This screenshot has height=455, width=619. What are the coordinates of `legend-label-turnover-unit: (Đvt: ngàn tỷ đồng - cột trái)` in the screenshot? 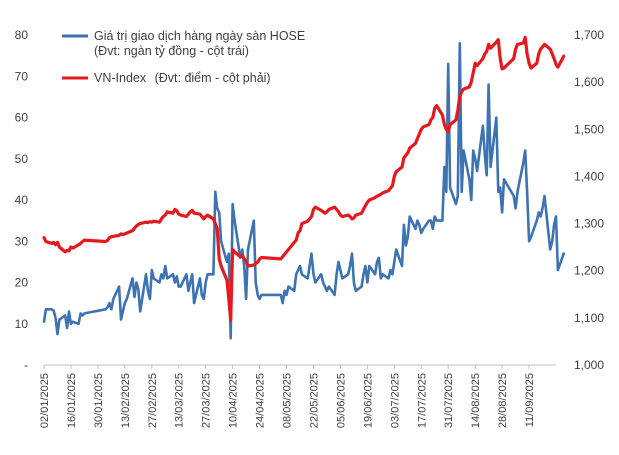 It's located at (171, 51).